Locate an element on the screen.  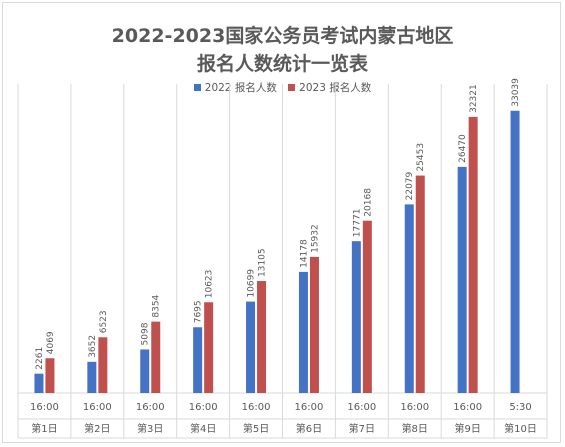
x-tick-label: 第3日 is located at coordinates (150, 428).